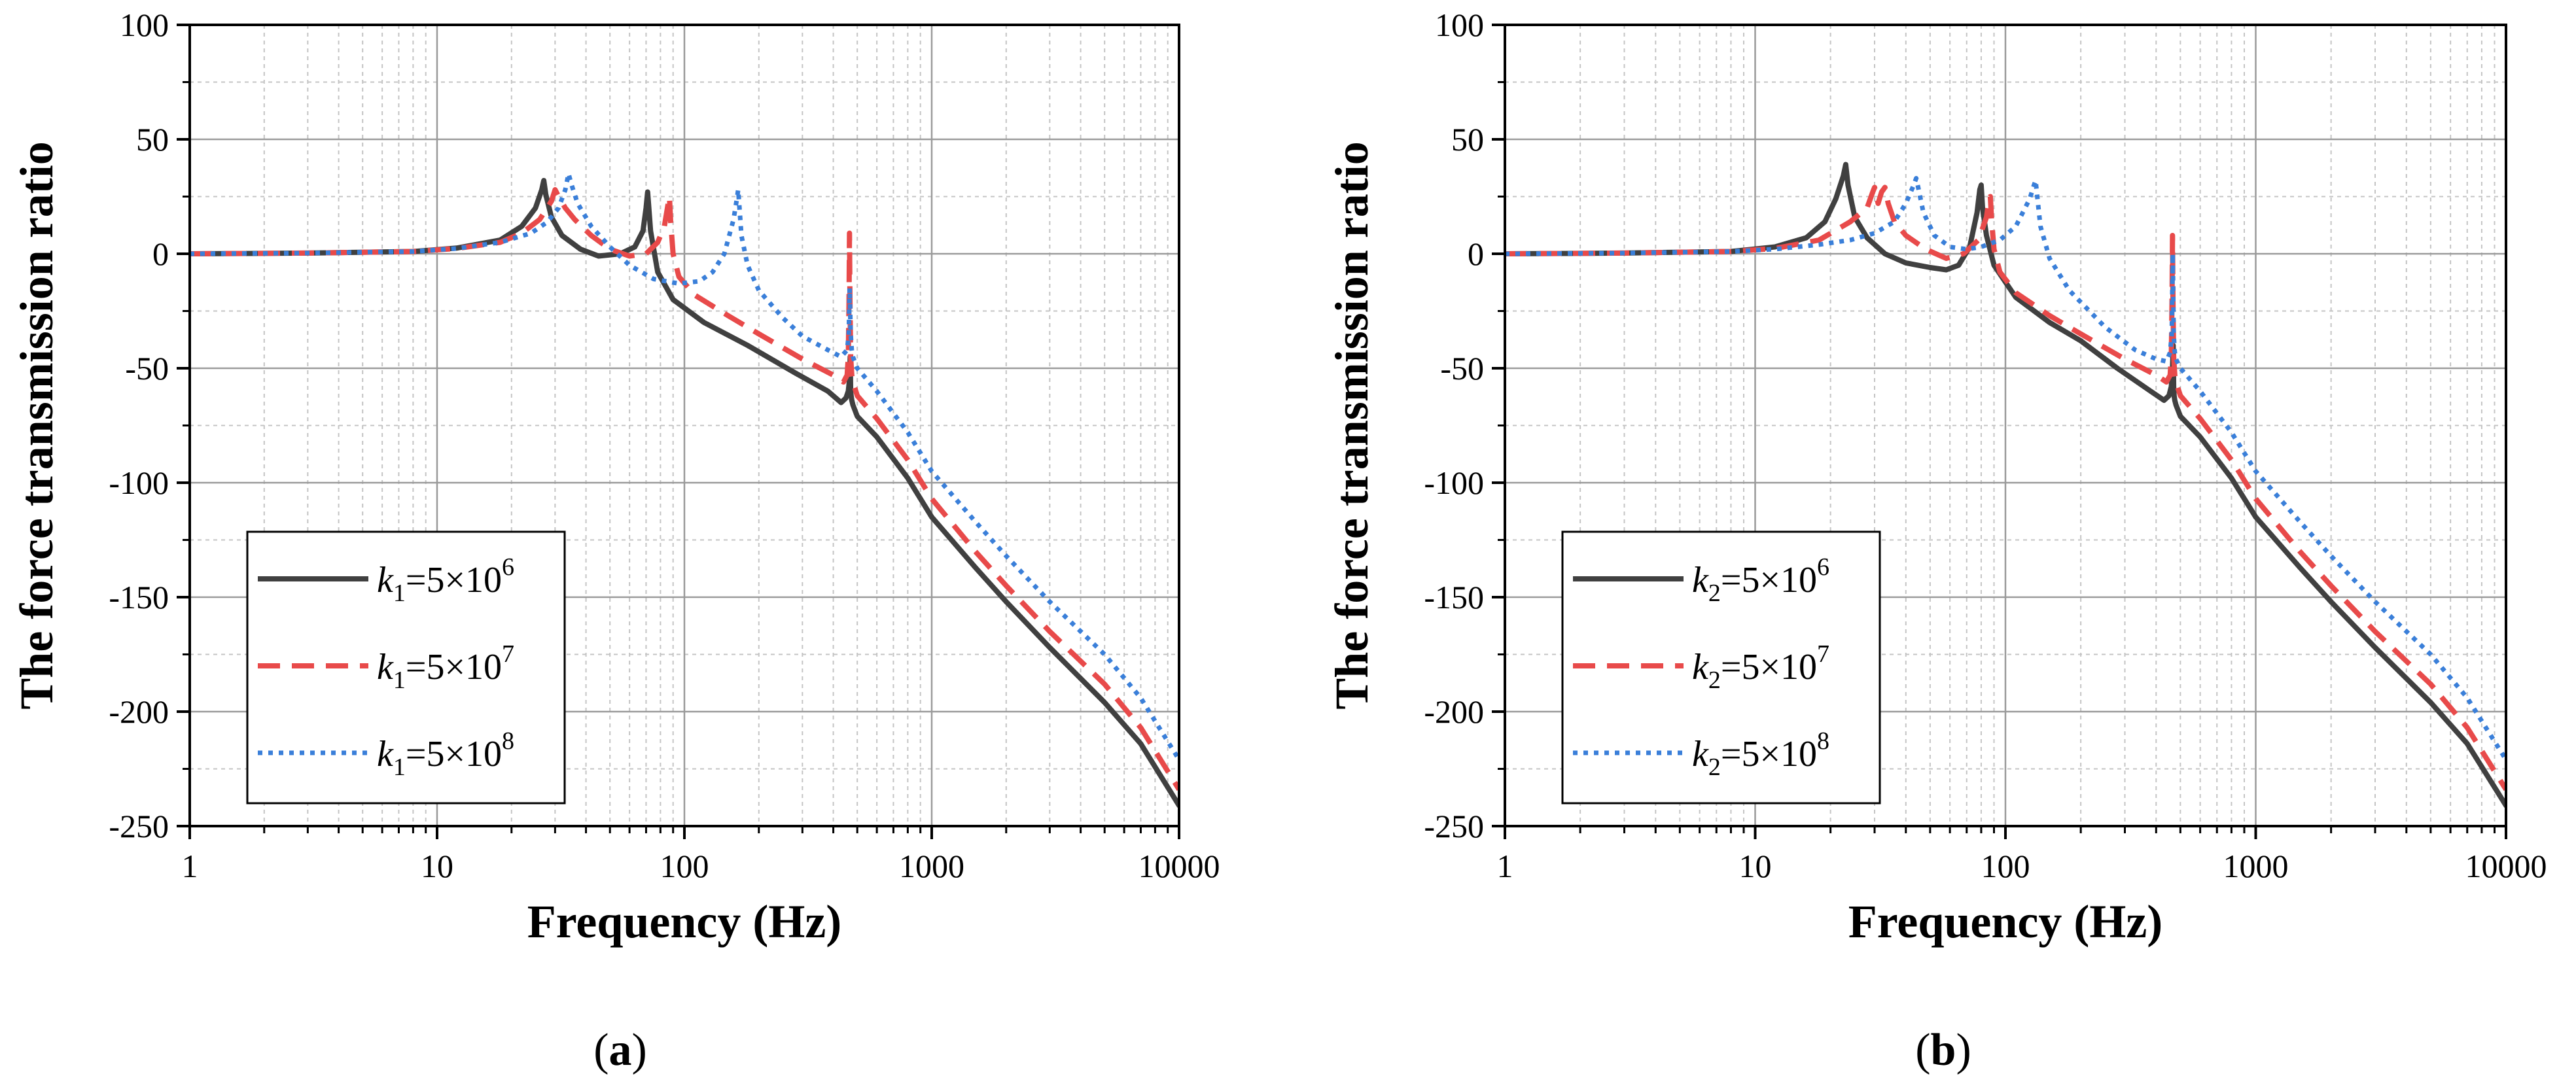 The width and height of the screenshot is (2576, 1091). What do you see at coordinates (445, 667) in the screenshot?
I see `legend-label-2: k1=5×107` at bounding box center [445, 667].